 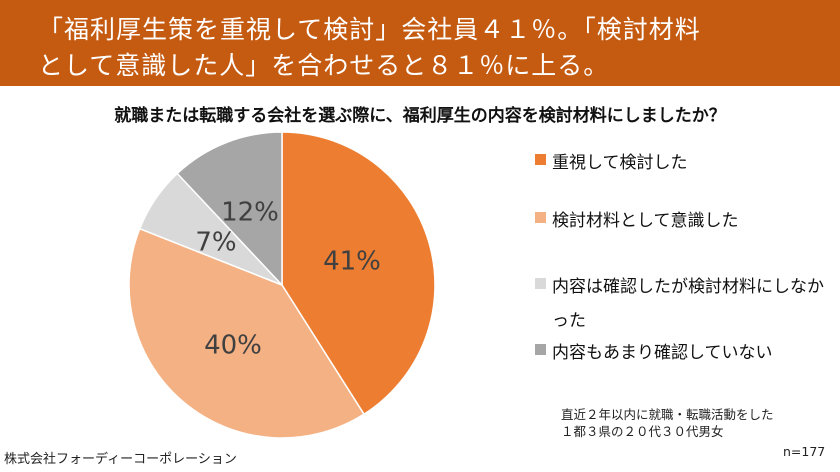 I want to click on survey-note-line-2: １都３県の２０代３０代男女, so click(x=642, y=431).